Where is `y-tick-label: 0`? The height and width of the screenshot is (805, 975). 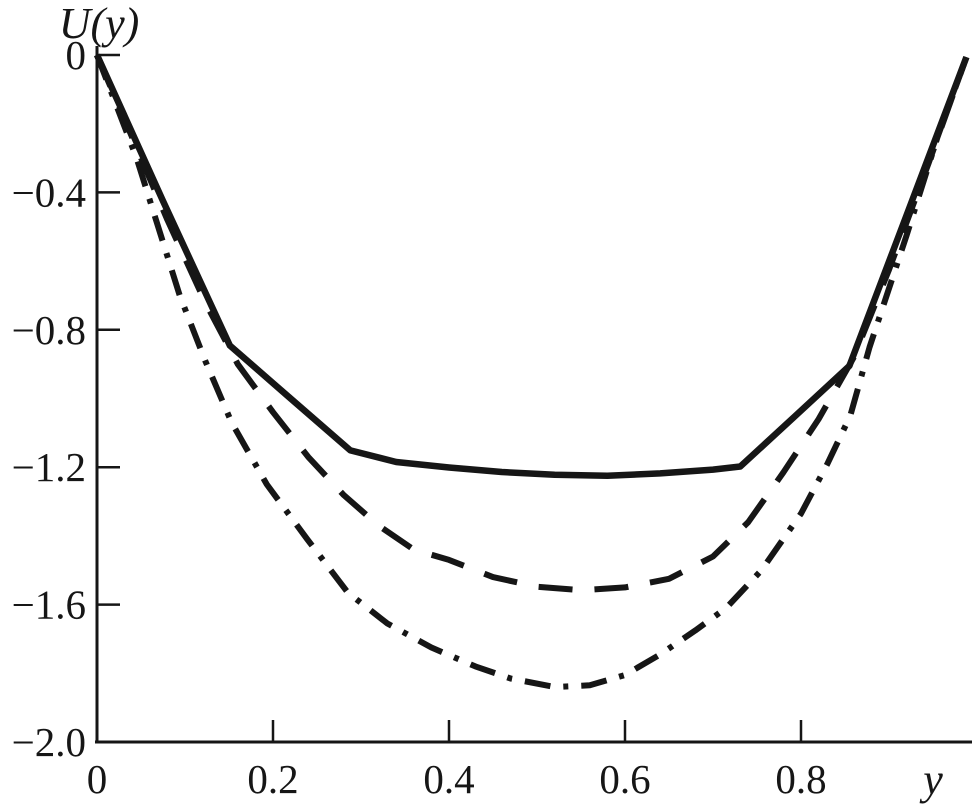 y-tick-label: 0 is located at coordinates (76, 55).